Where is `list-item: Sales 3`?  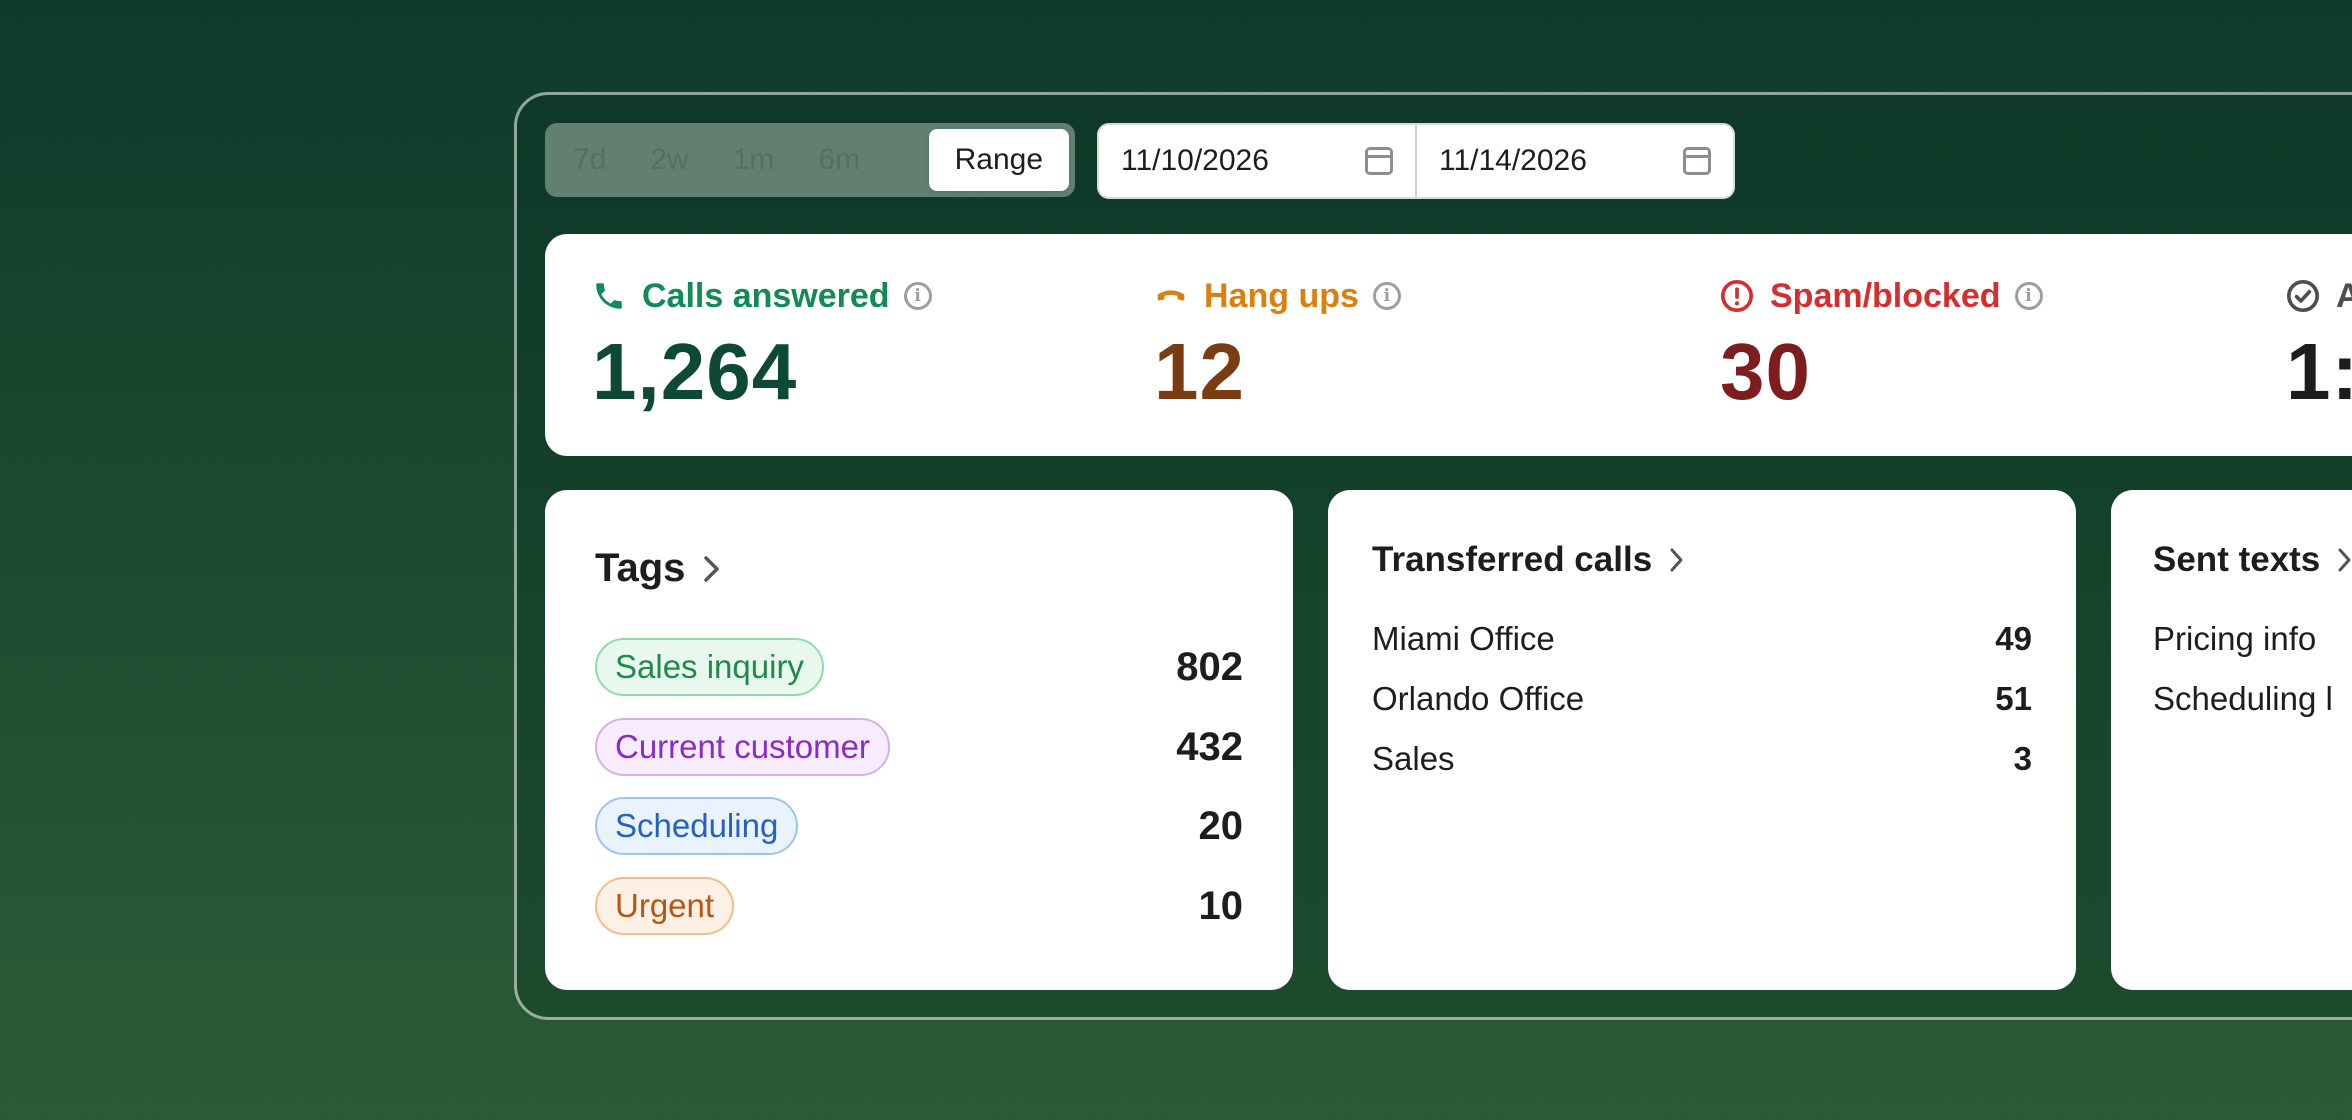 list-item: Sales 3 is located at coordinates (1702, 759).